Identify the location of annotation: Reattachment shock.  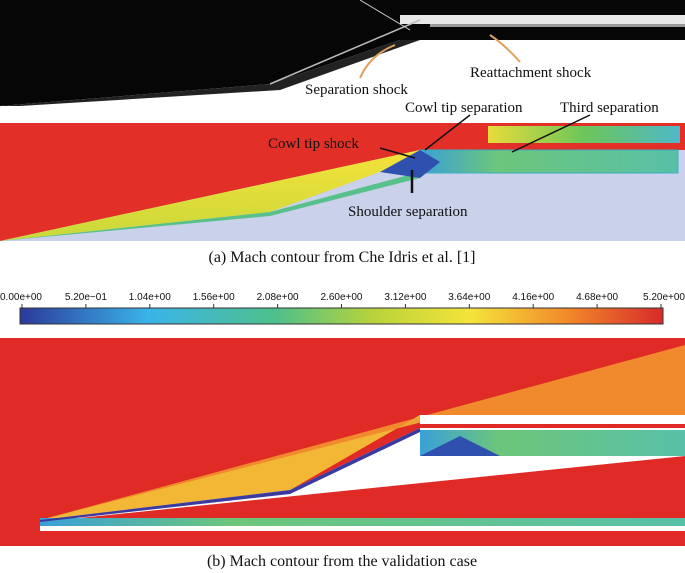
(531, 73).